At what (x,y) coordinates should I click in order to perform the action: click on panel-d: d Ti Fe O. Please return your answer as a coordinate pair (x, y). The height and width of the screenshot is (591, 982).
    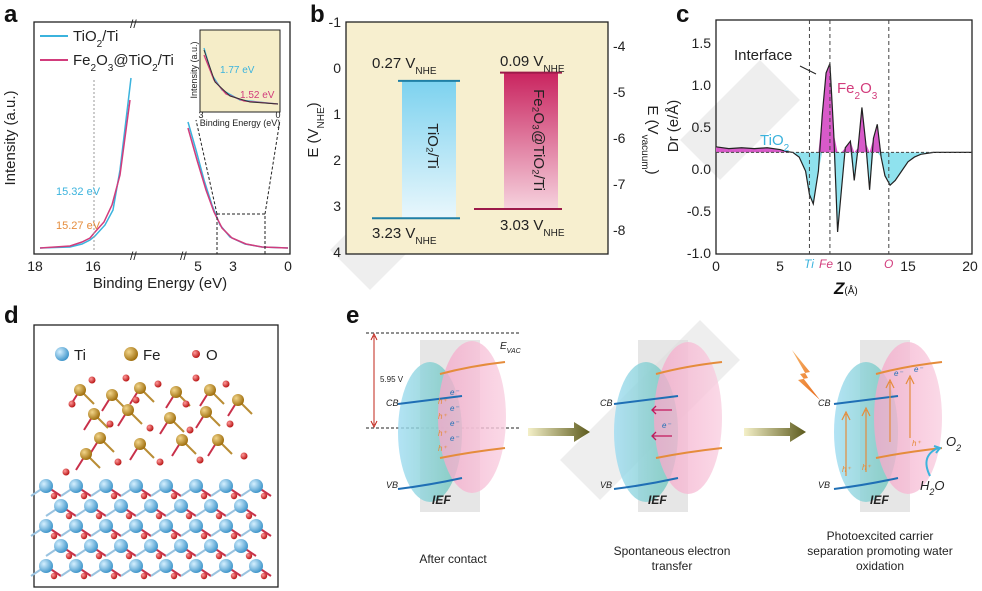
    Looking at the image, I should click on (141, 445).